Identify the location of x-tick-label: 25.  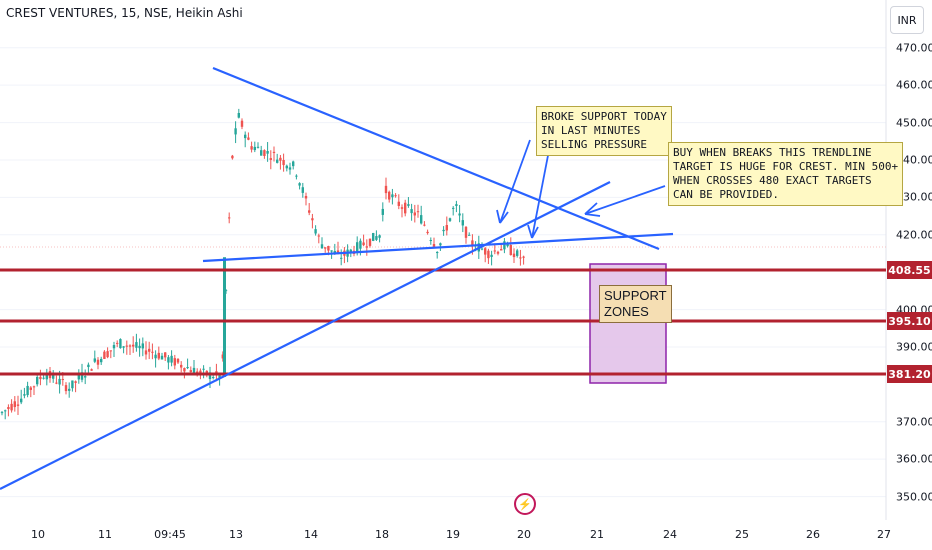
(742, 534).